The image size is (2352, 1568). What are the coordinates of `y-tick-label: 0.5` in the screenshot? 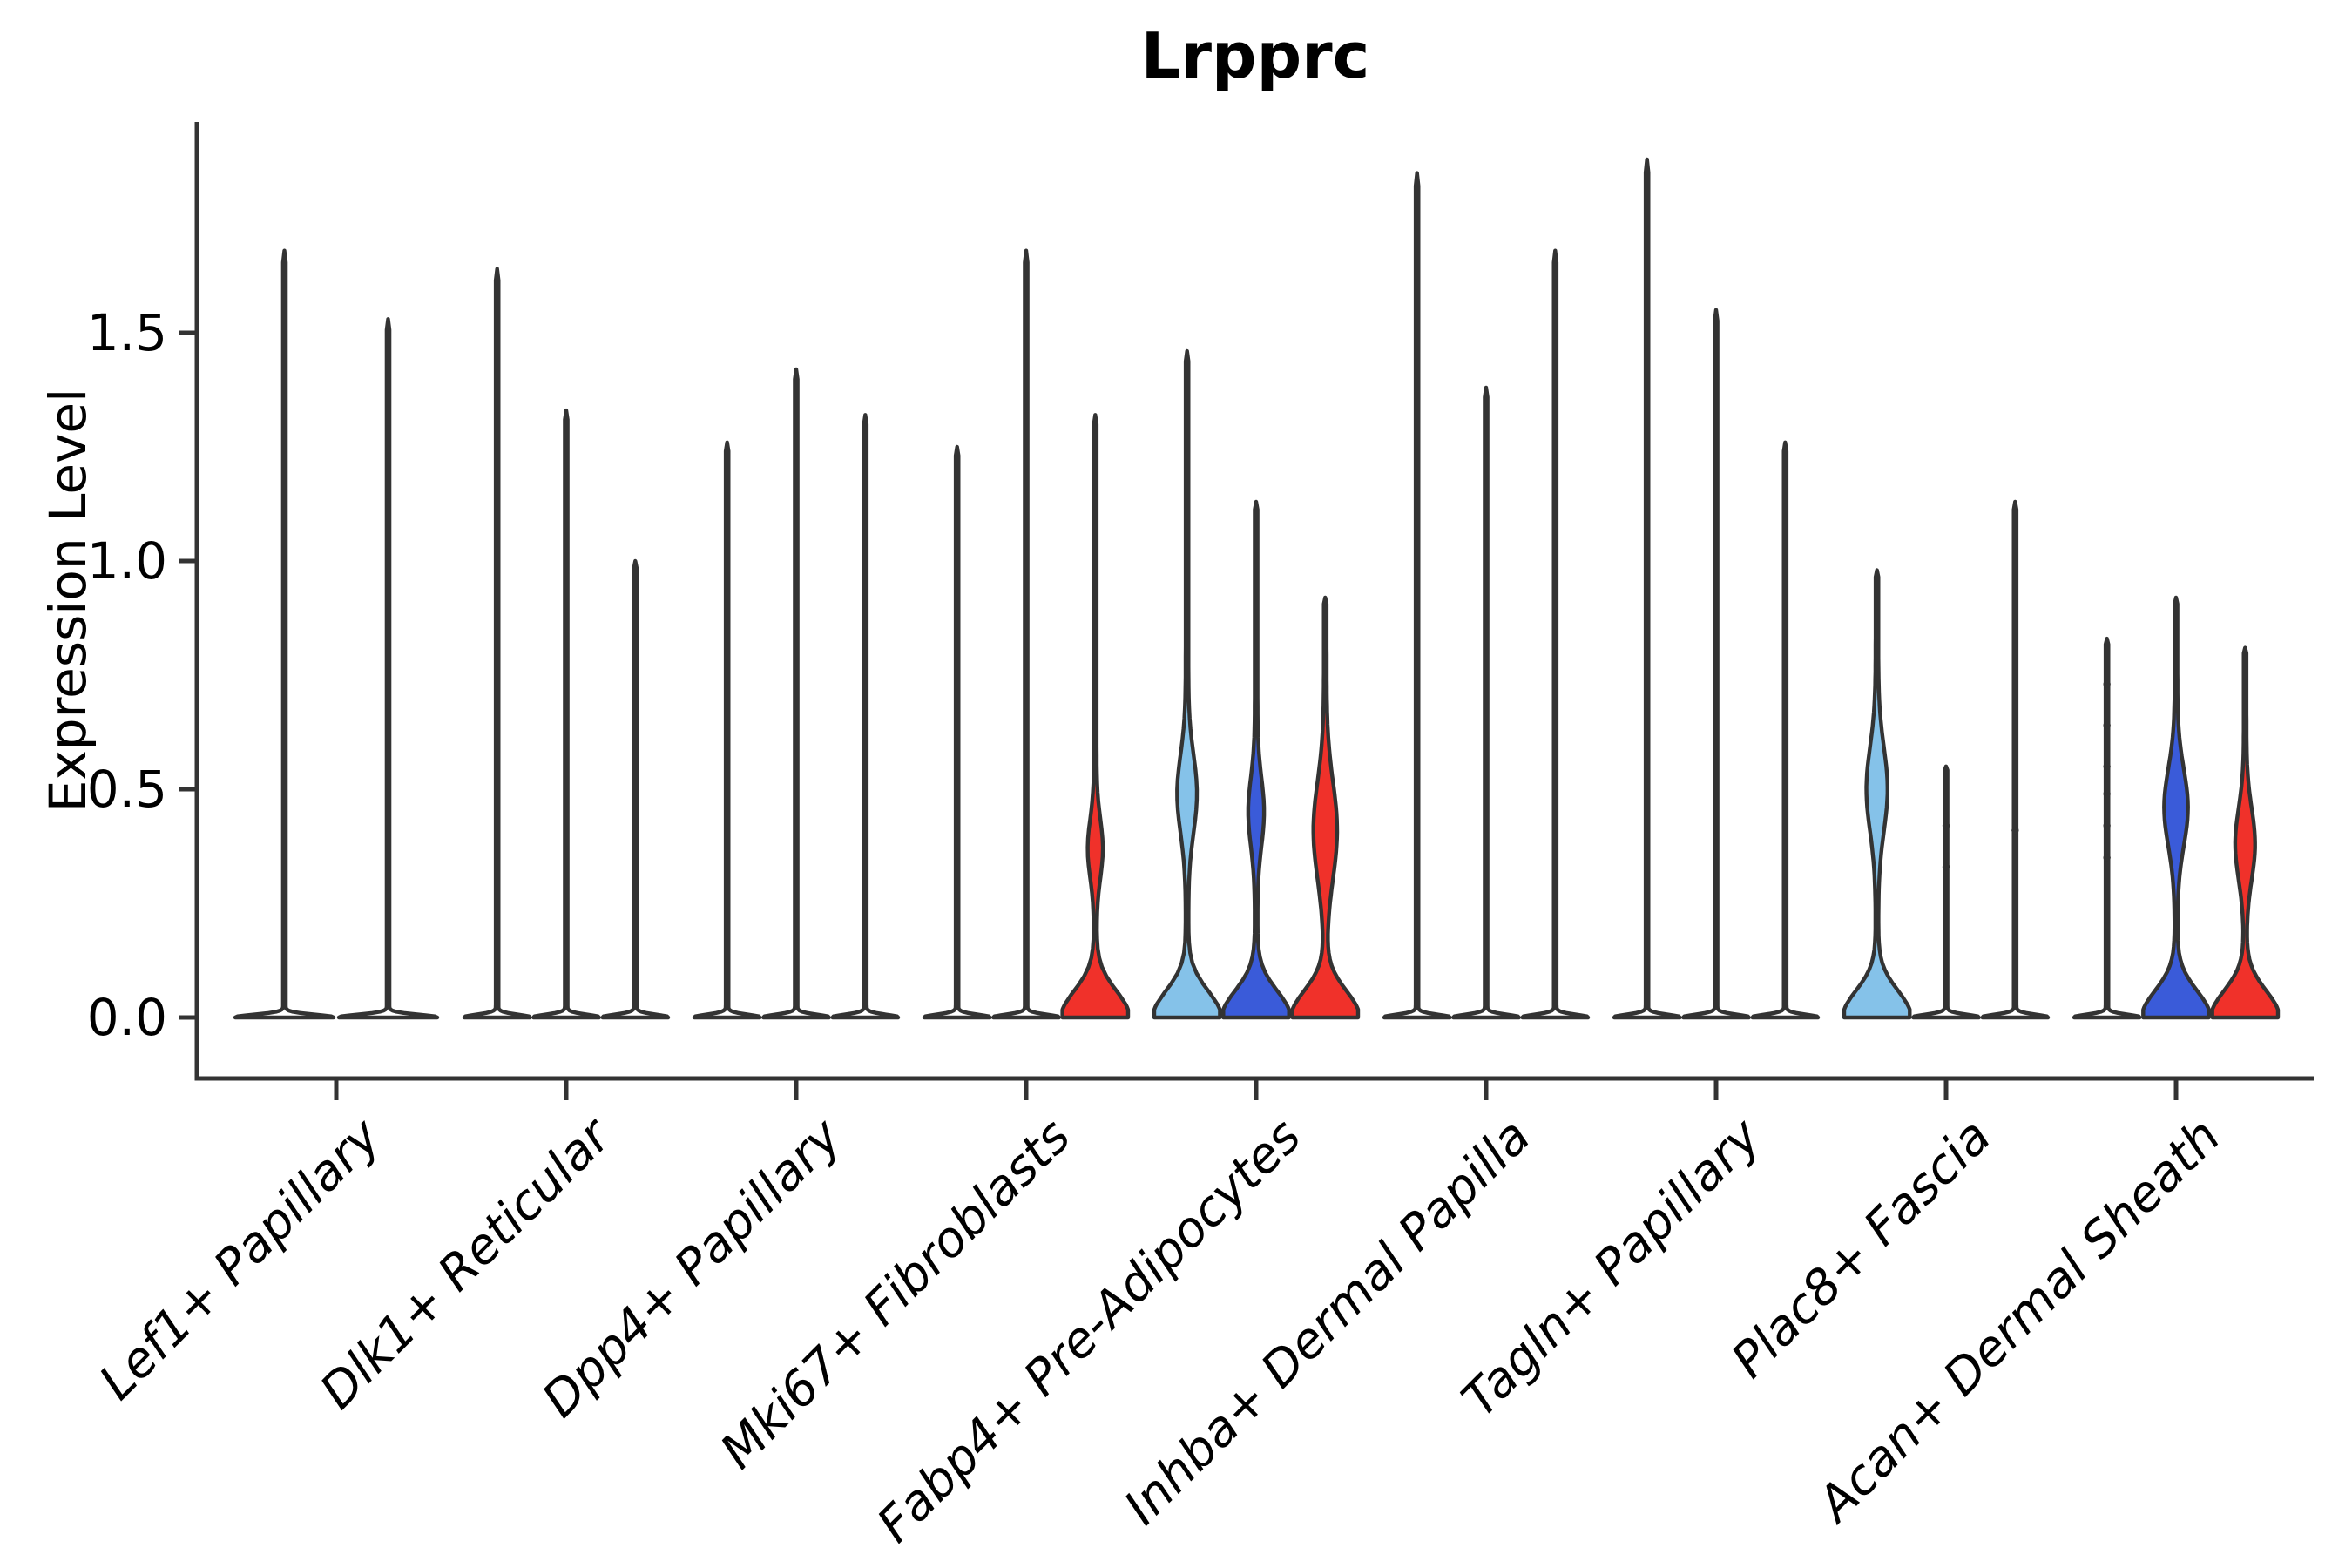 It's located at (127, 790).